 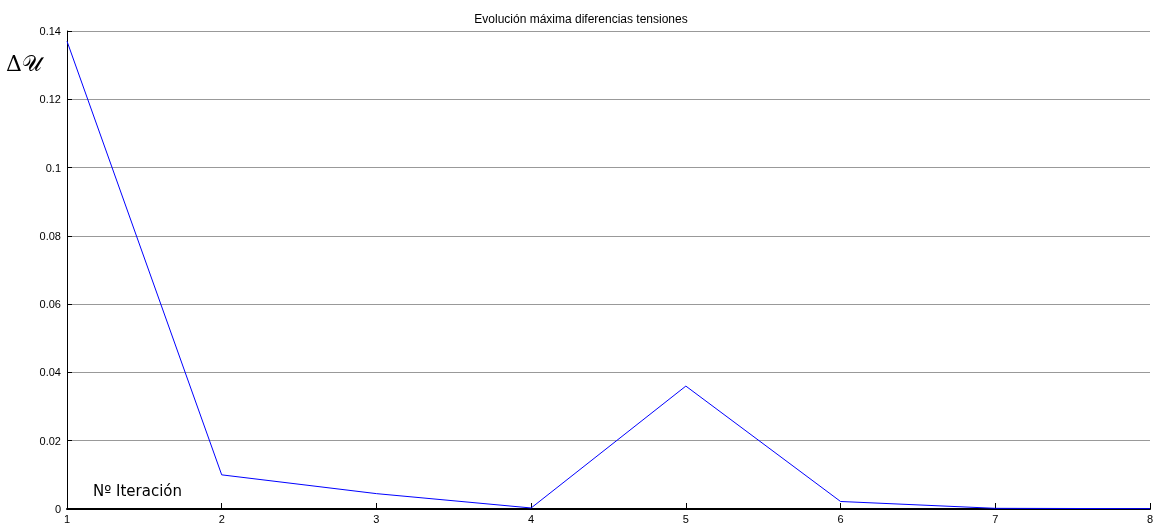 I want to click on x-tick-label: 4, so click(x=531, y=518).